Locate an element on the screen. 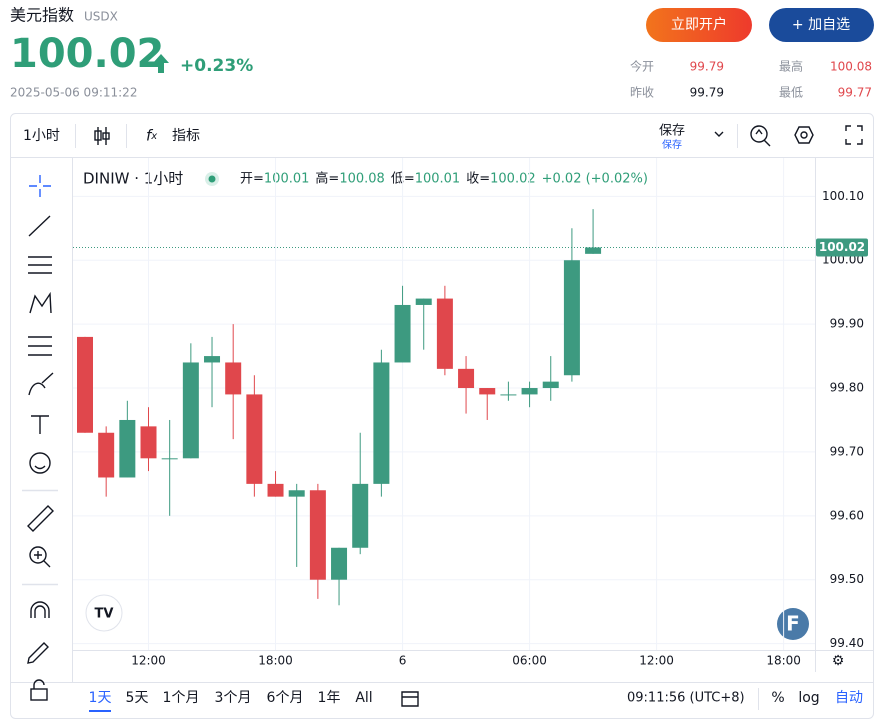 The width and height of the screenshot is (880, 727). lock-icon is located at coordinates (39, 690).